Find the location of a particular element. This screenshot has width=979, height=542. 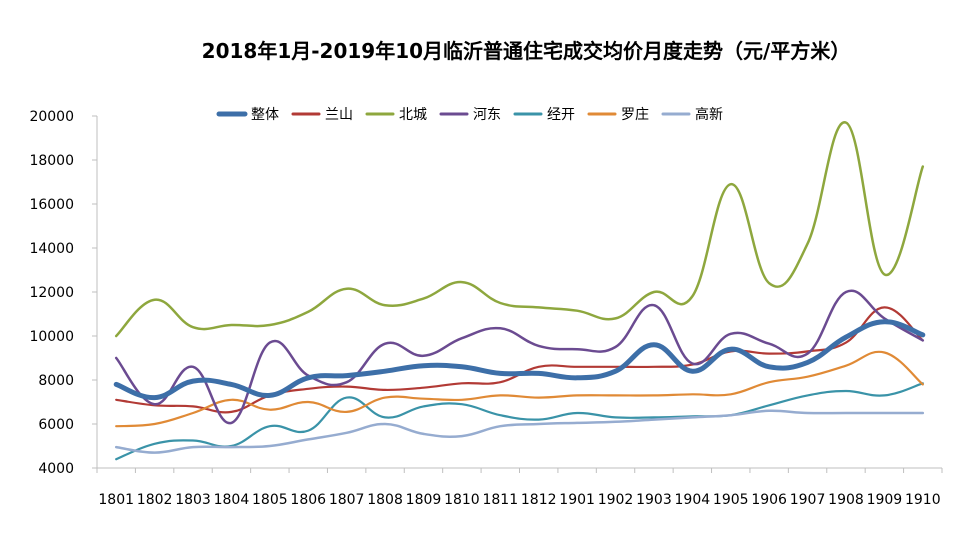

series-line-高新 is located at coordinates (519, 431).